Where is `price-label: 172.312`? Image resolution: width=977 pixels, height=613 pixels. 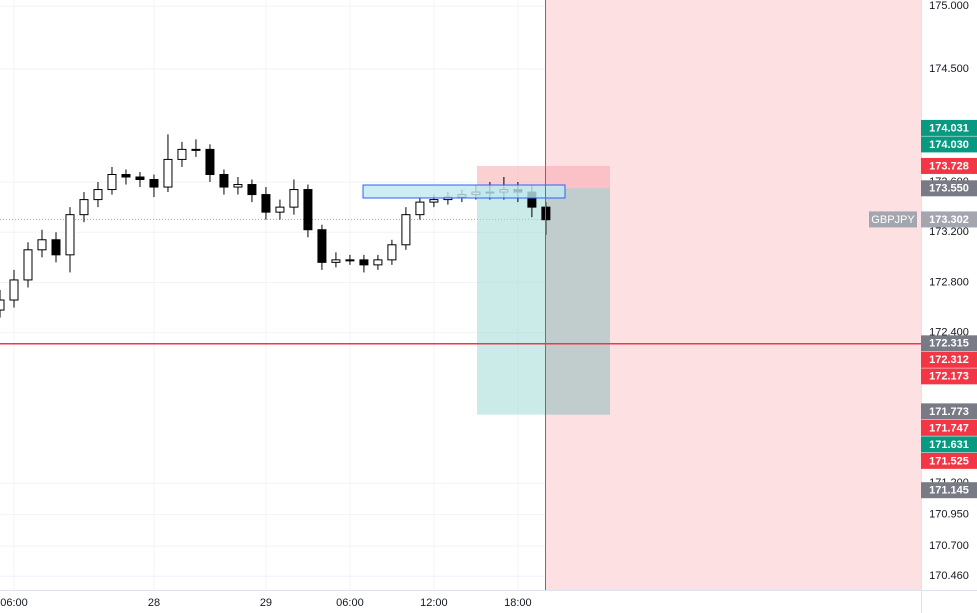 price-label: 172.312 is located at coordinates (949, 360).